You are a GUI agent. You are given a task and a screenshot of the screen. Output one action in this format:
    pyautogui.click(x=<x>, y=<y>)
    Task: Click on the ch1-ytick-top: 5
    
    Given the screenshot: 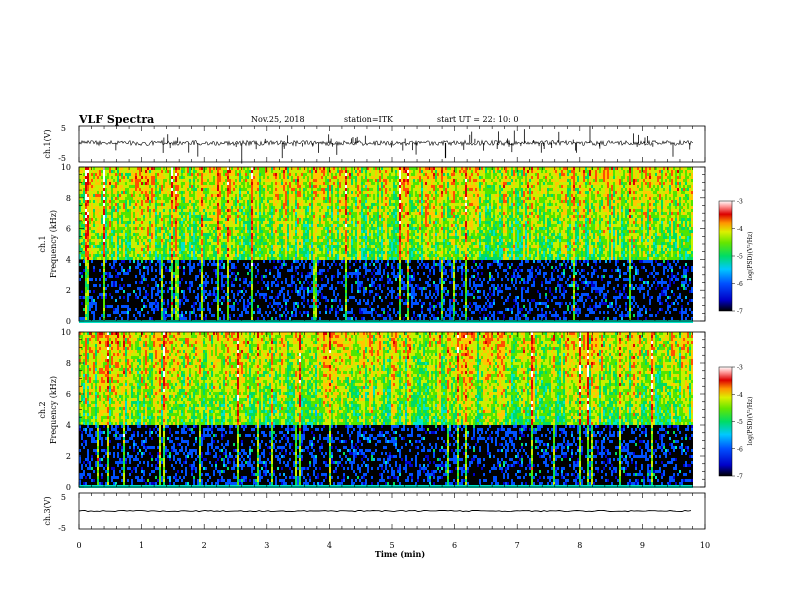 What is the action you would take?
    pyautogui.click(x=63, y=128)
    